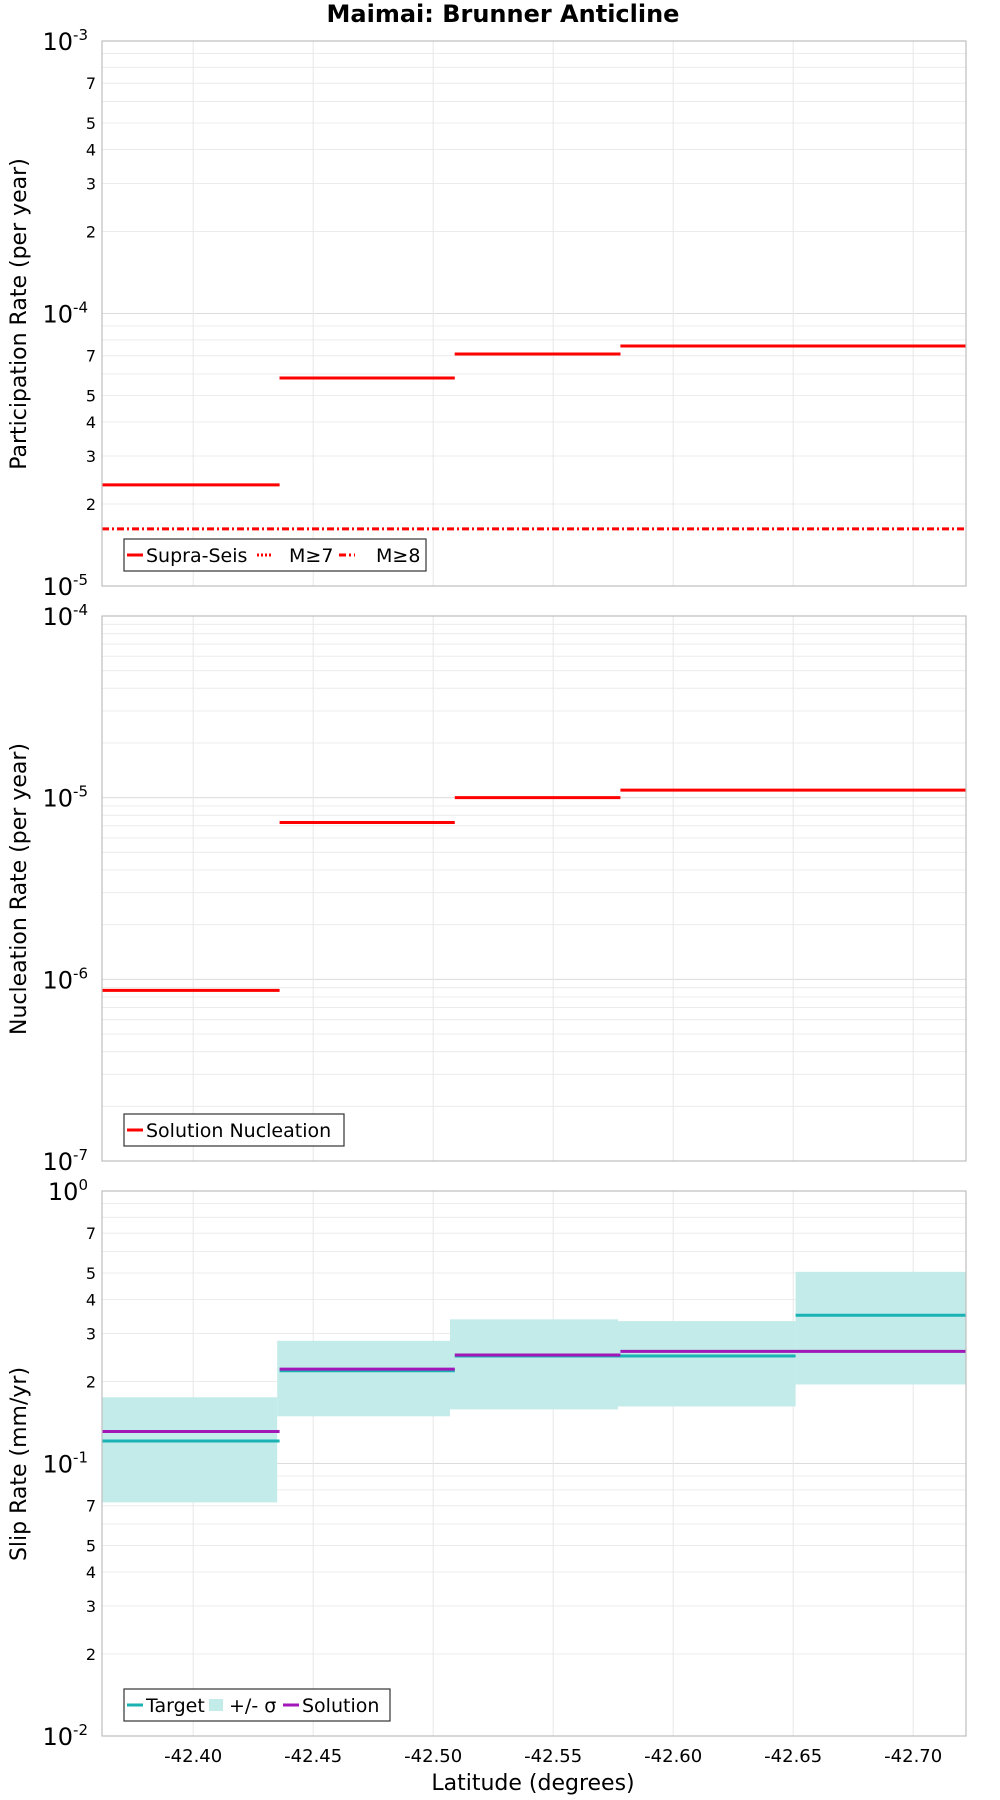 Image resolution: width=1000 pixels, height=1800 pixels. I want to click on legend-label: Solution, so click(340, 1706).